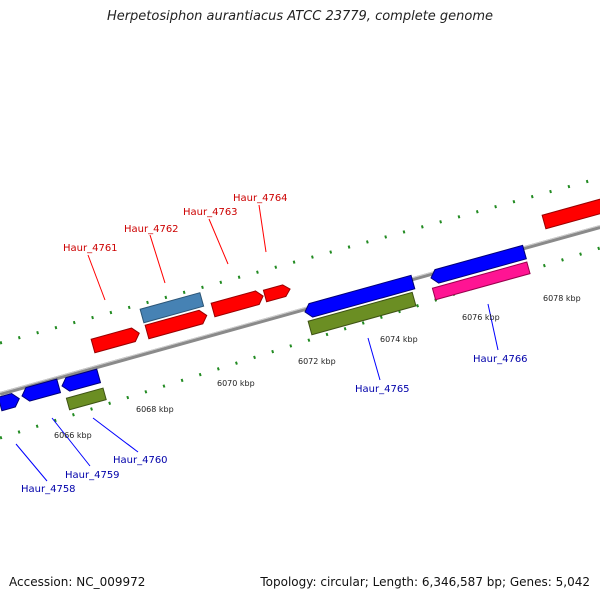  Describe the element at coordinates (210, 212) in the screenshot. I see `label-haur-4763: Haur_4763` at that location.